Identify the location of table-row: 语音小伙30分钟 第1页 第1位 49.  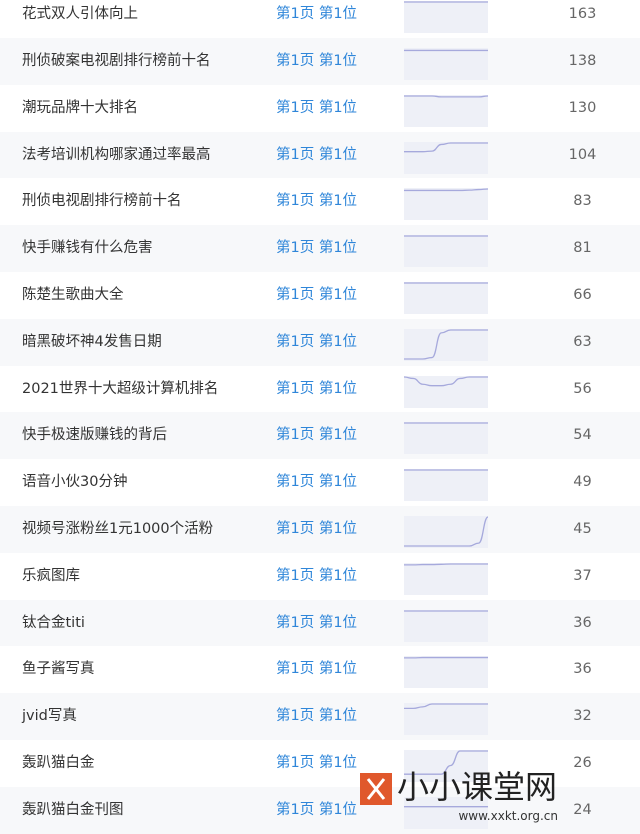
(320, 482).